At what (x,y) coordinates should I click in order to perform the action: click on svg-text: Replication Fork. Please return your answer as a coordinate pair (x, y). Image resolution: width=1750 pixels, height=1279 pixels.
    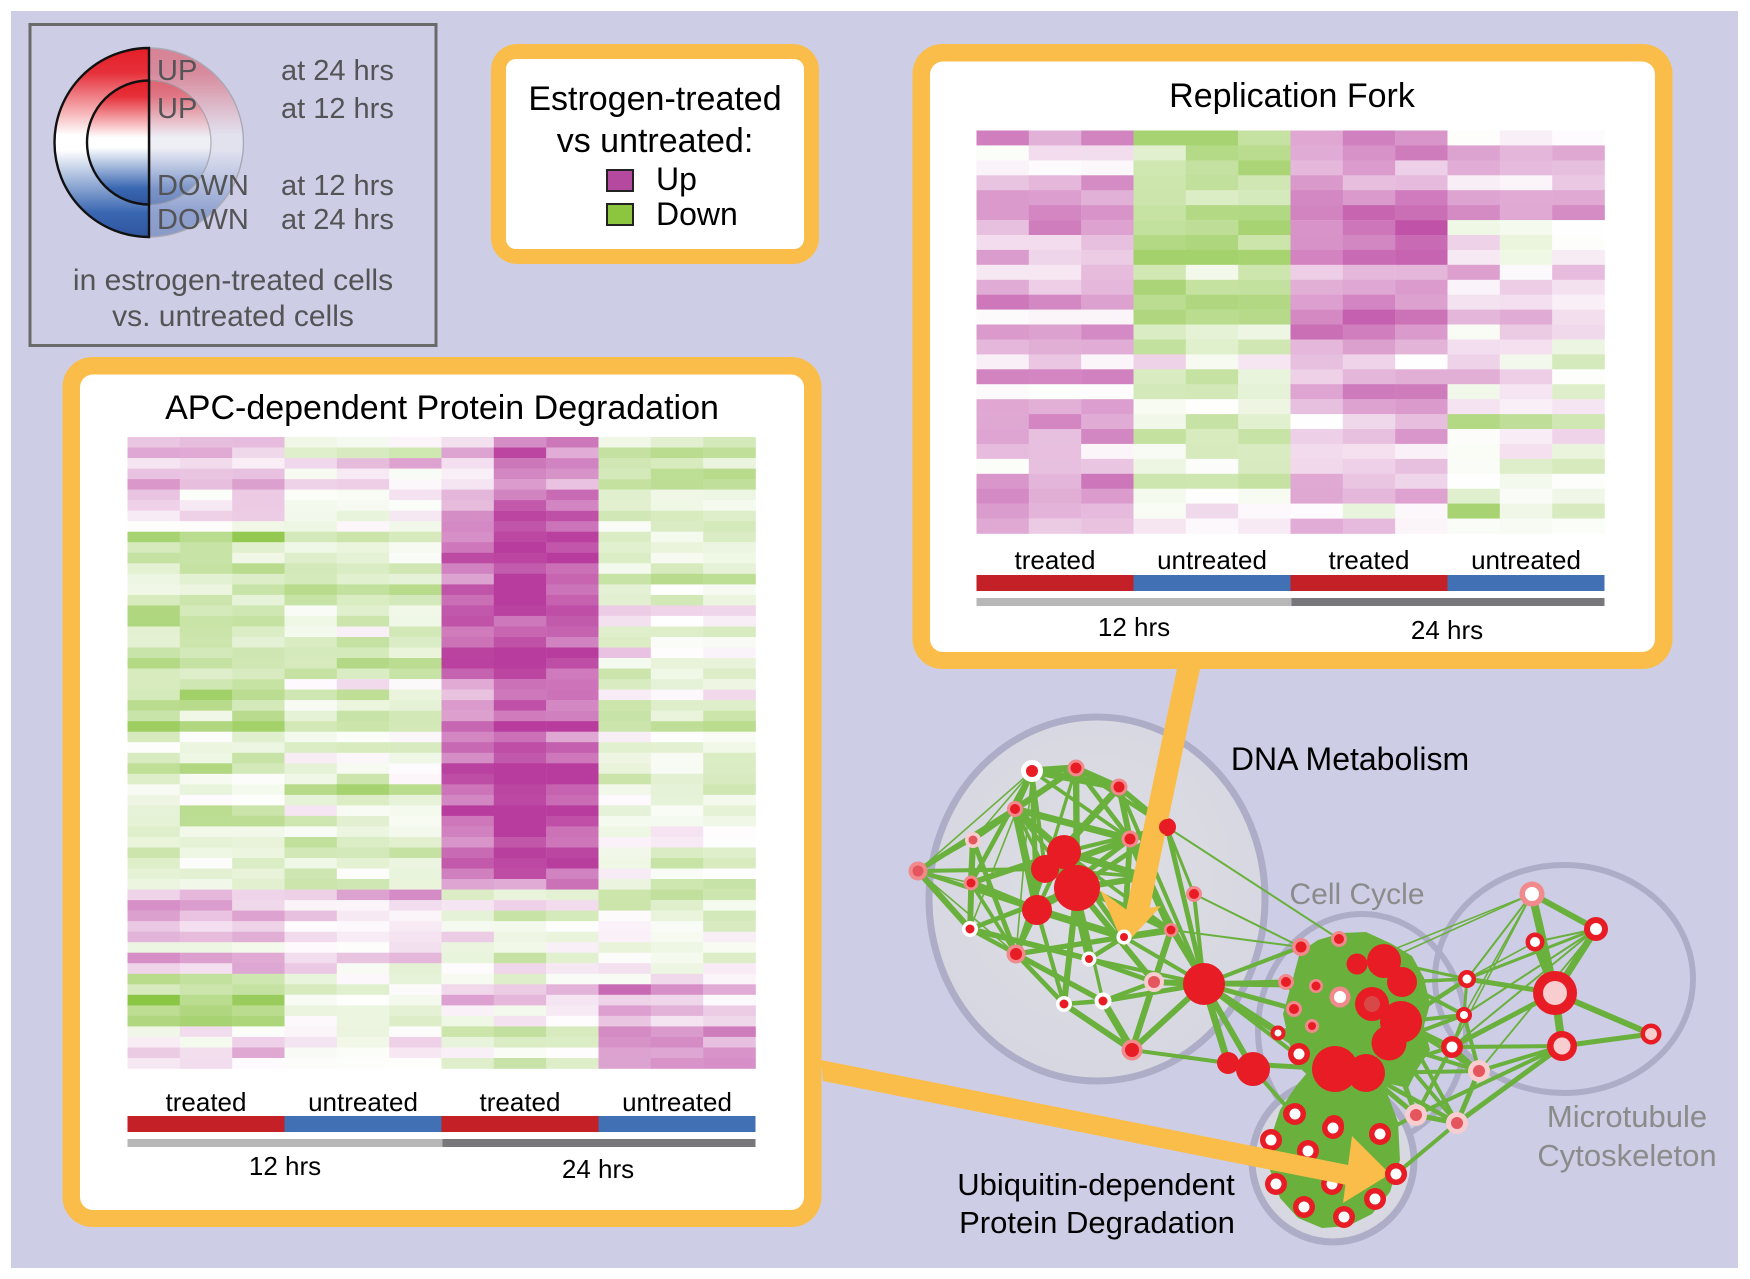
    Looking at the image, I should click on (1292, 96).